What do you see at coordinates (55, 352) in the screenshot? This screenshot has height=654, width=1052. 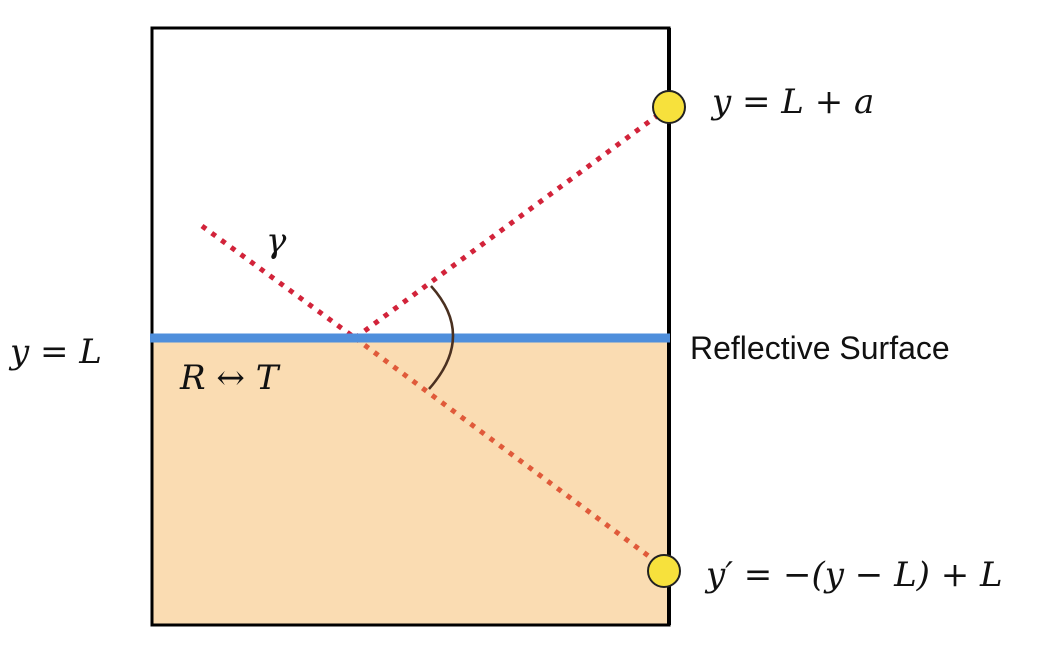 I see `label-surface-level: y = L` at bounding box center [55, 352].